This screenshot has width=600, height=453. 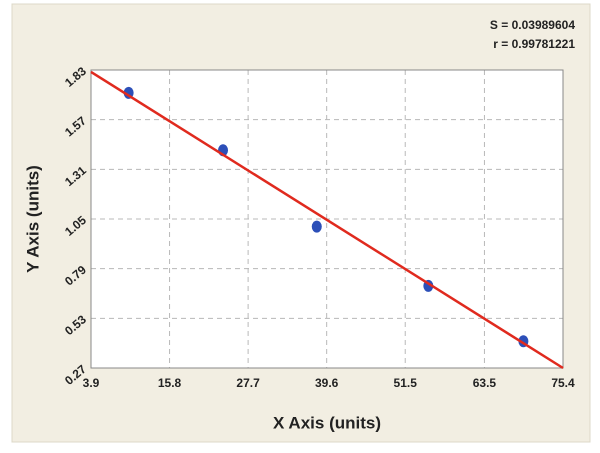 What do you see at coordinates (316, 226) in the screenshot?
I see `data-point` at bounding box center [316, 226].